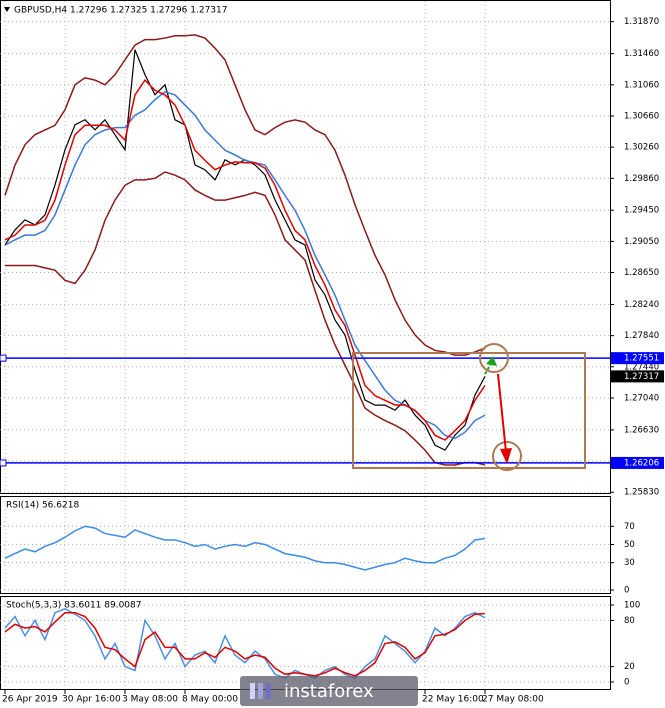  I want to click on y-tick-label: 1.26630, so click(641, 430).